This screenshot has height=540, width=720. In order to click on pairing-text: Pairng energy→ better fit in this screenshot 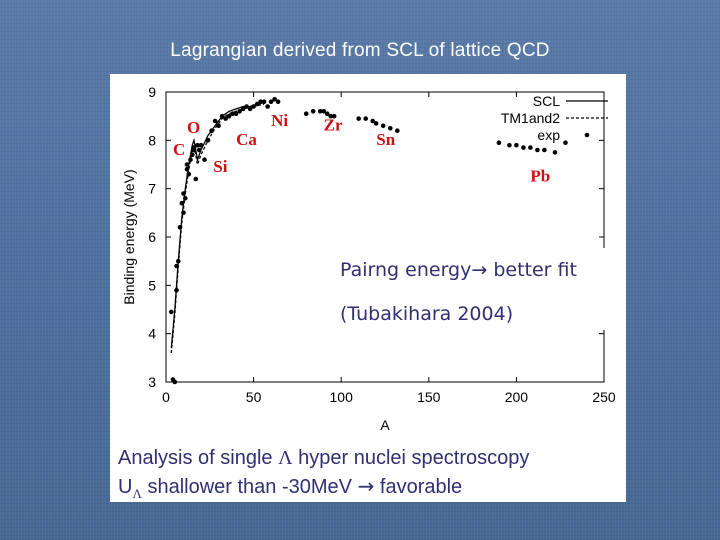, I will do `click(458, 270)`.